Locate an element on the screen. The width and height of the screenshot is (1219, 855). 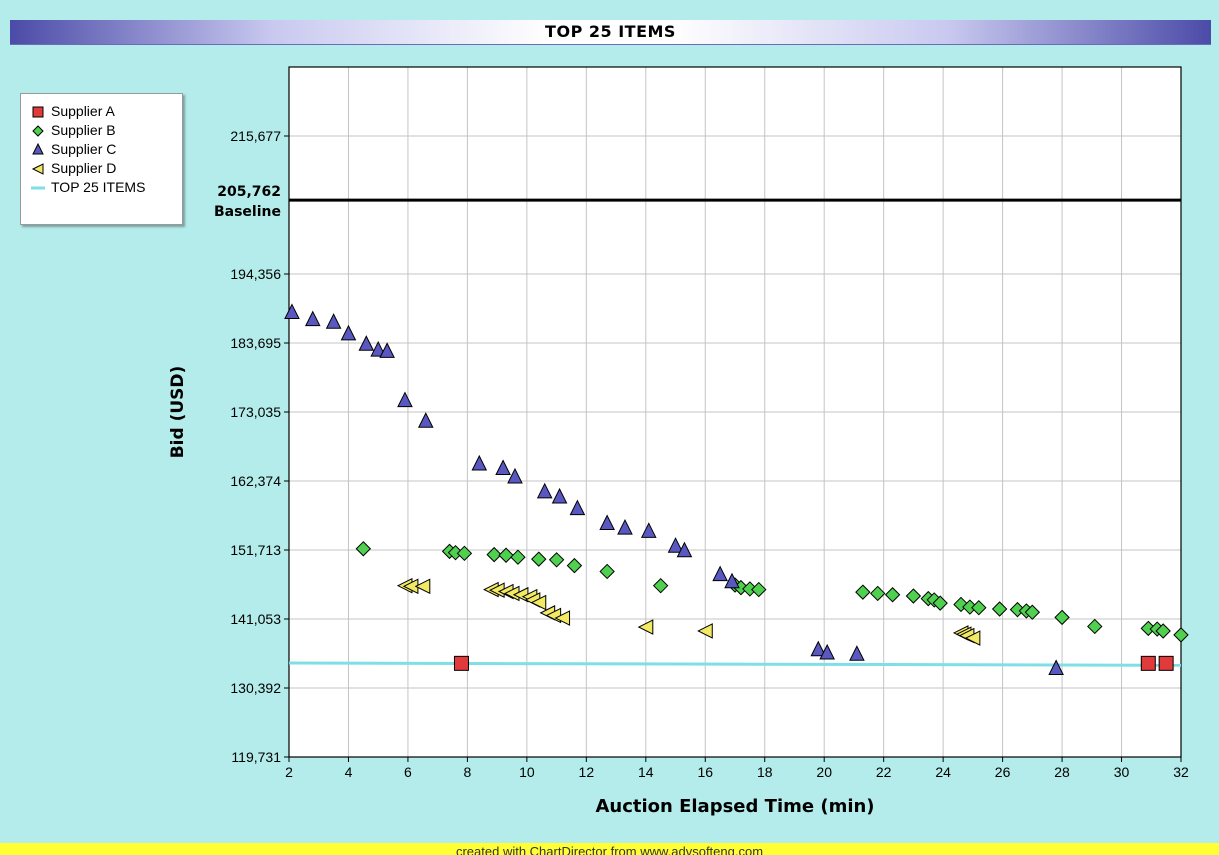
legend-item-supplier-c: Supplier C is located at coordinates (104, 149).